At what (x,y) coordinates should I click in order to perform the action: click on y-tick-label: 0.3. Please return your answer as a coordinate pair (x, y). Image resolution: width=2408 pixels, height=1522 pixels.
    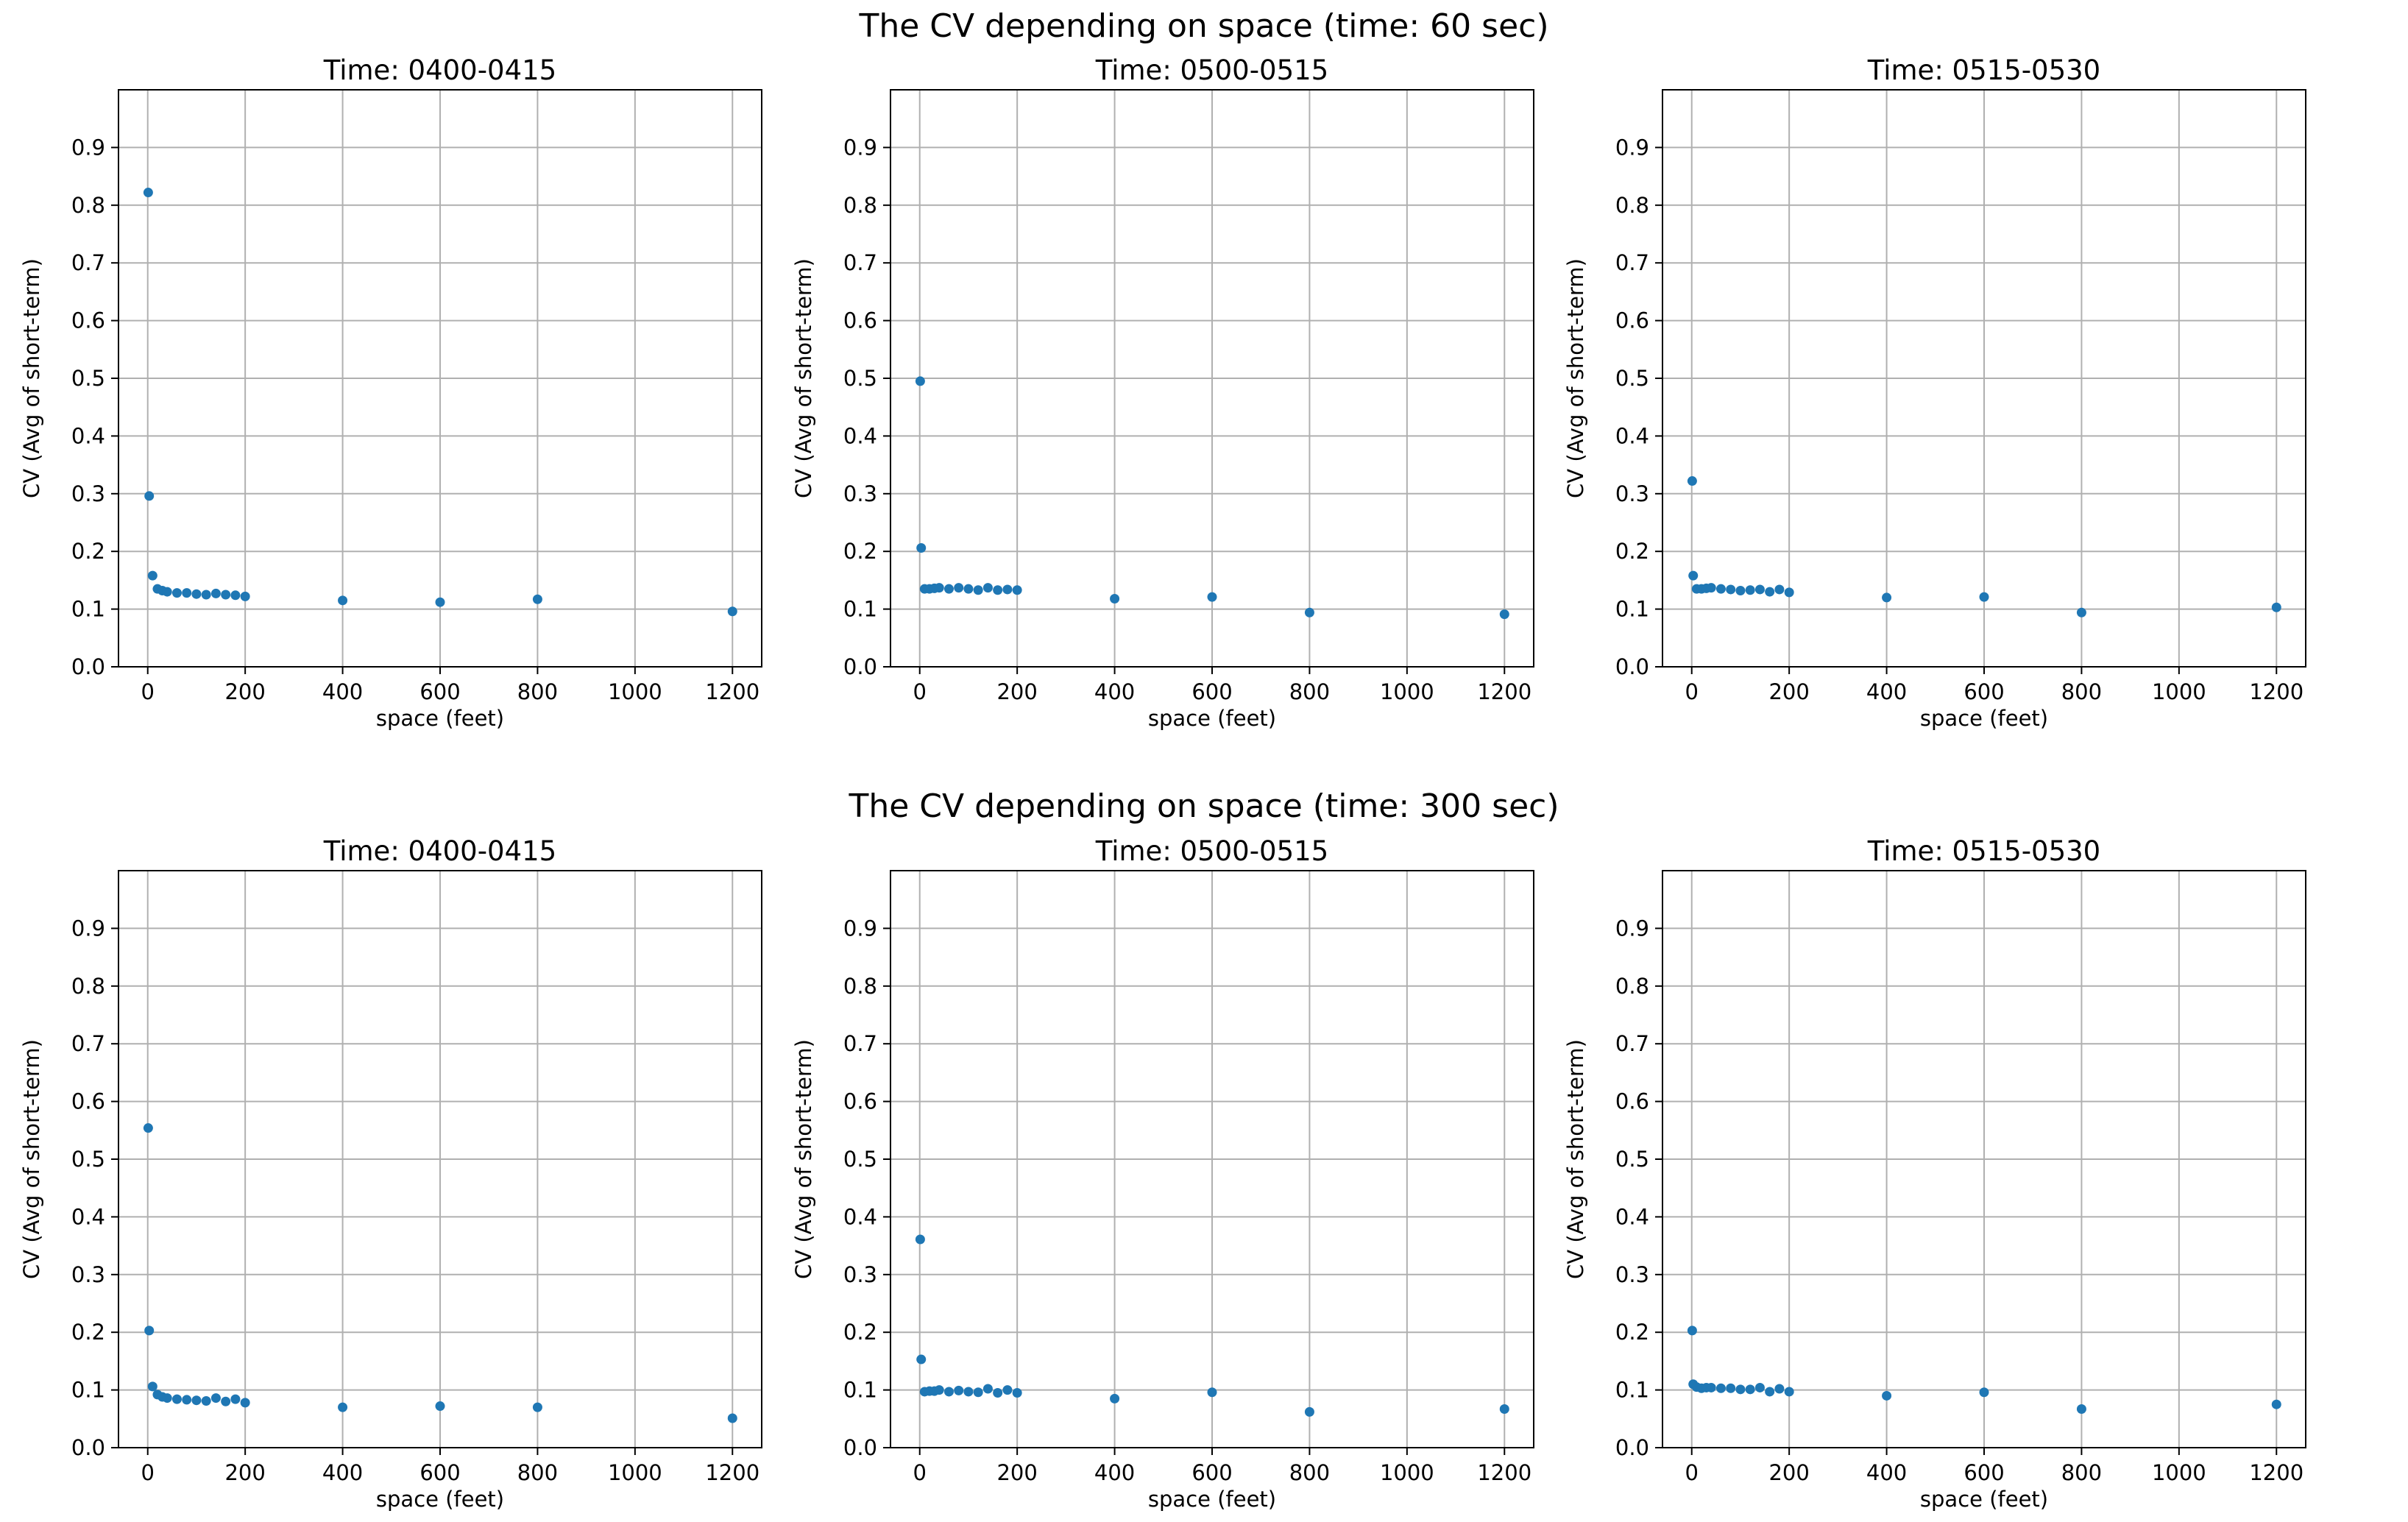
    Looking at the image, I should click on (860, 1274).